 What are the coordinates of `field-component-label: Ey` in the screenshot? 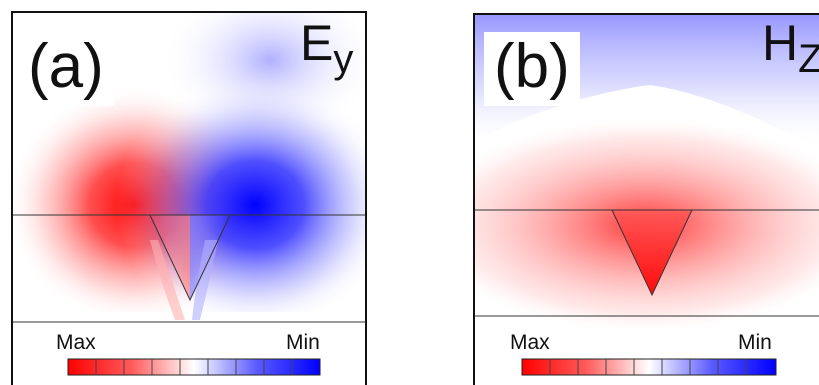 It's located at (327, 48).